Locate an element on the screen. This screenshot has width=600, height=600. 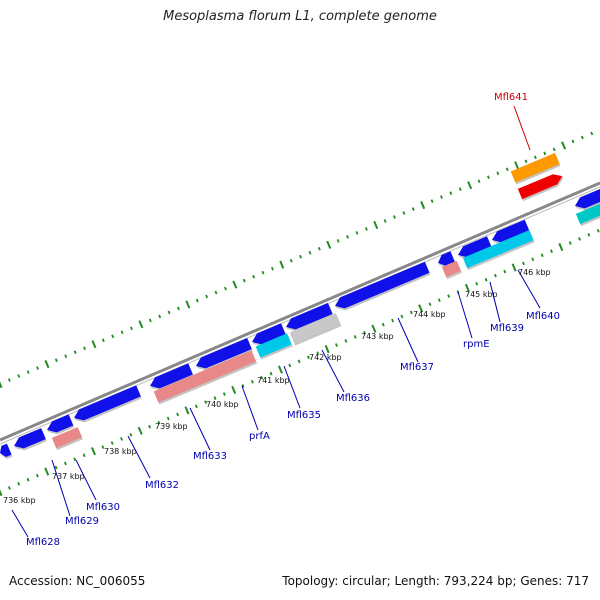
gene-label: Mfl637 is located at coordinates (417, 367).